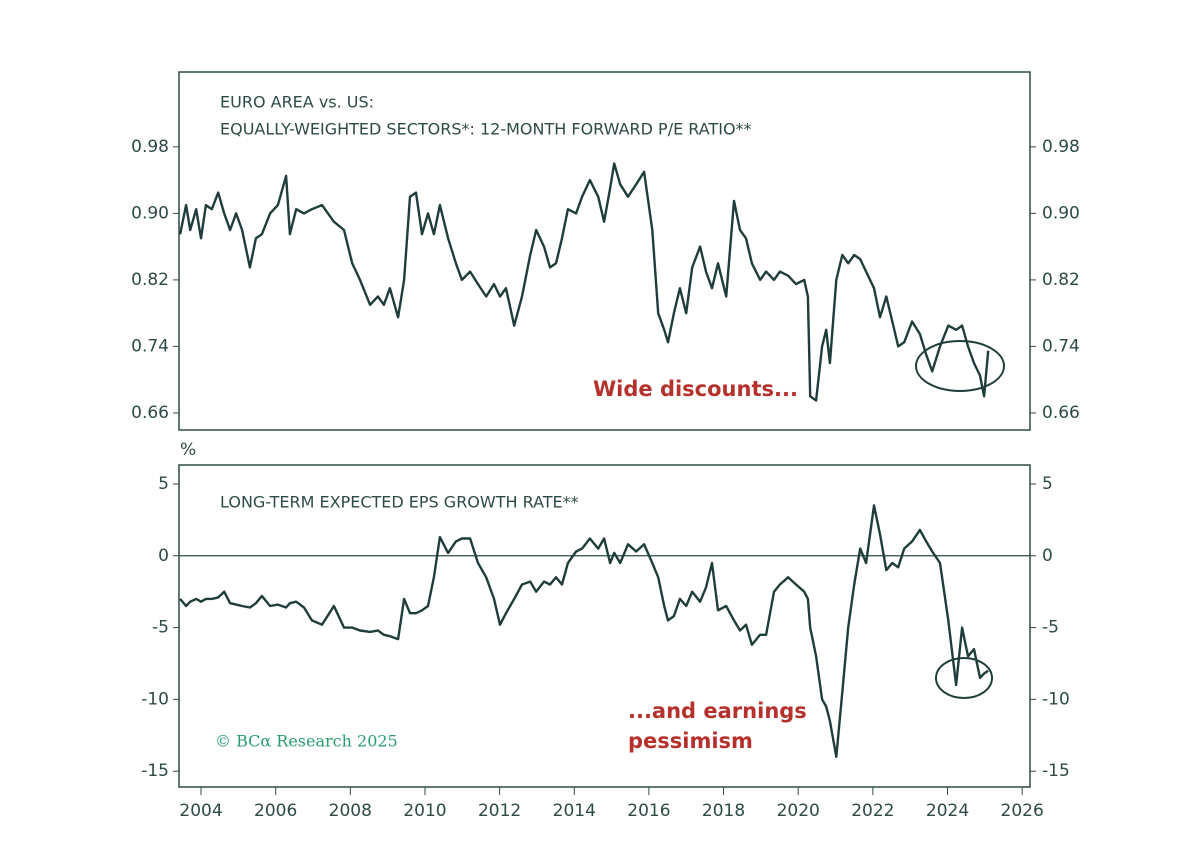  I want to click on x-tick-label: 2008, so click(350, 811).